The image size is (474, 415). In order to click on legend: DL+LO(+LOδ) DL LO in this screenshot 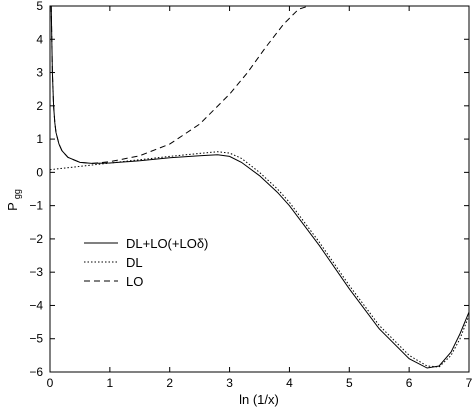, I will do `click(146, 262)`.